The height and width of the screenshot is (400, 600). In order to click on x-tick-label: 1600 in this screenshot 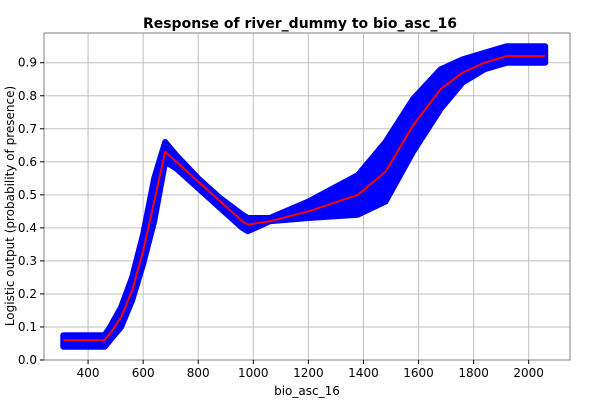, I will do `click(418, 373)`.